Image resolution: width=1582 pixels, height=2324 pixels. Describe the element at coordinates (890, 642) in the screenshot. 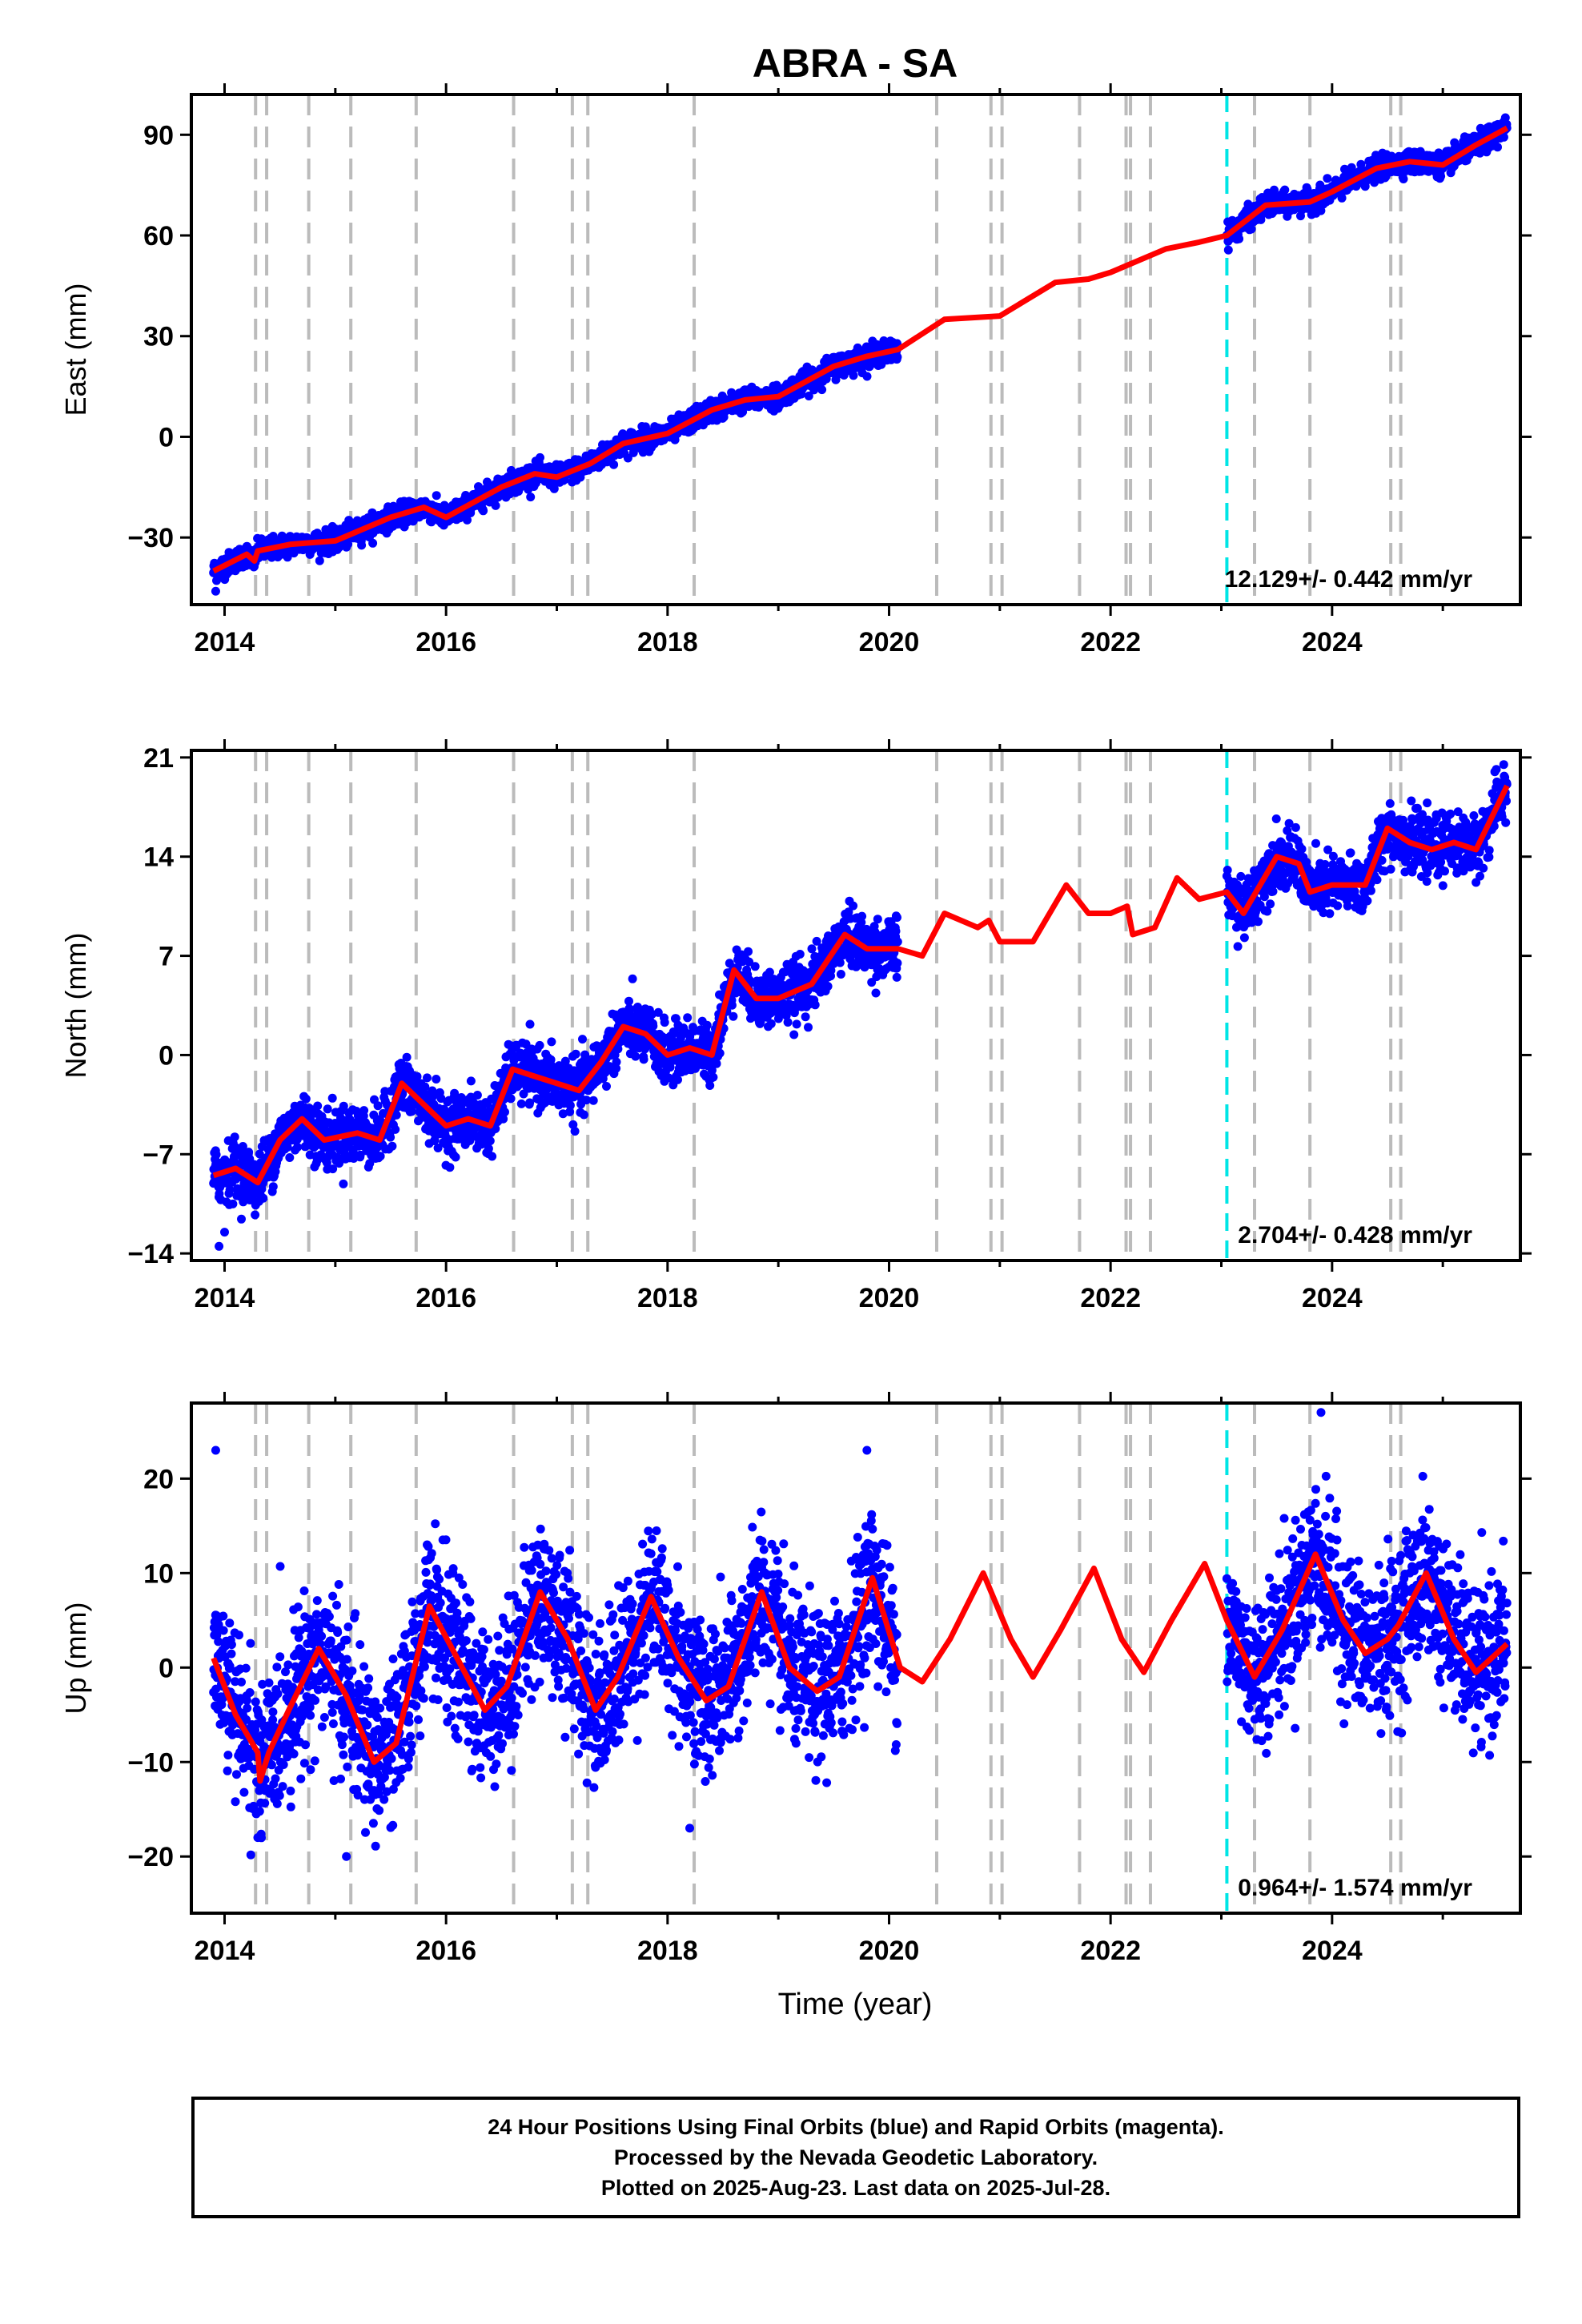

I see `x-tick-label: 2020` at that location.